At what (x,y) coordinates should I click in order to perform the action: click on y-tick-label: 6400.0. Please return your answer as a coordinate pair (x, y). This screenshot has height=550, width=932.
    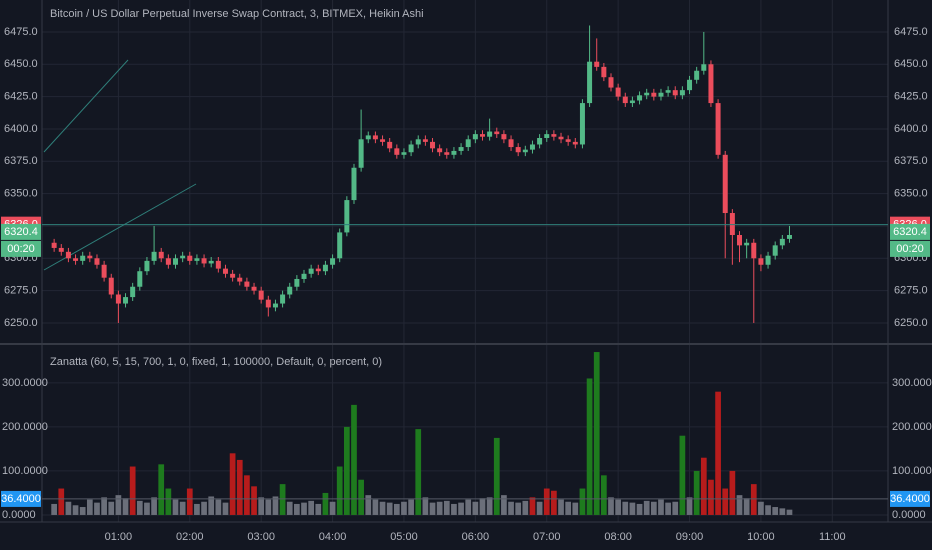
    Looking at the image, I should click on (911, 129).